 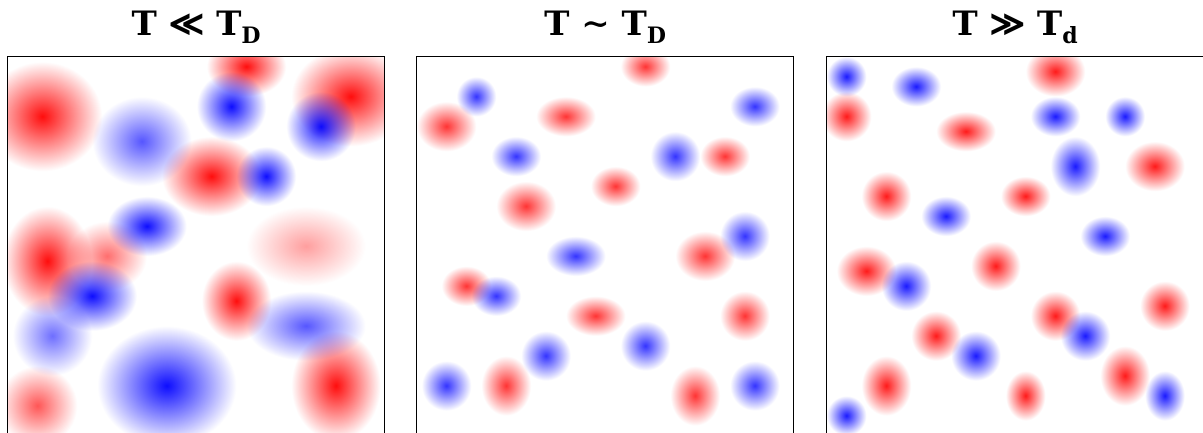 I want to click on panel-title: T ≫ Td, so click(x=1014, y=30).